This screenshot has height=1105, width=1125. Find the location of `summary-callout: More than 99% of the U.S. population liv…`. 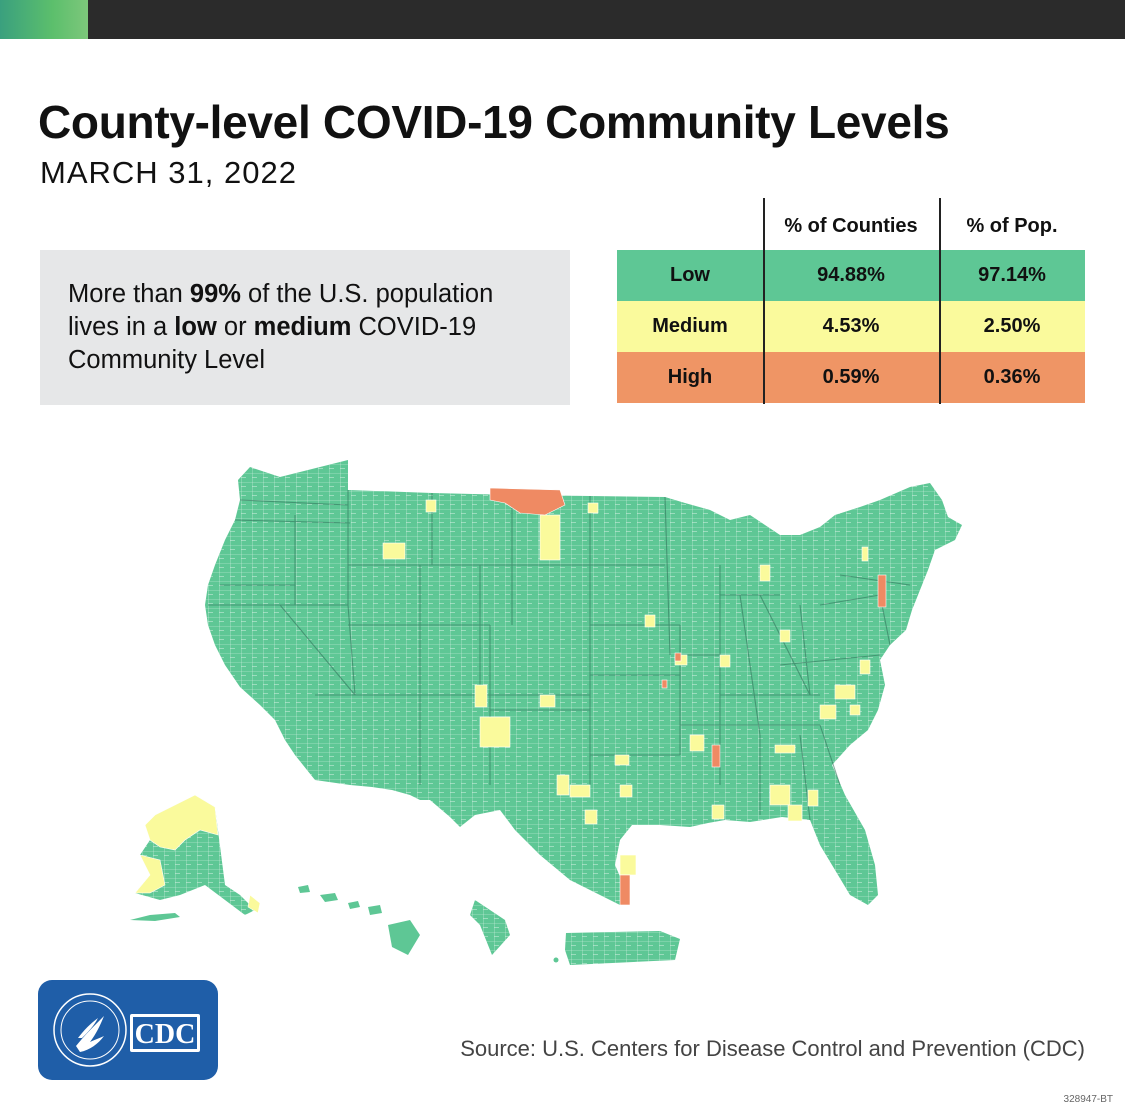

summary-callout: More than 99% of the U.S. population liv… is located at coordinates (305, 327).